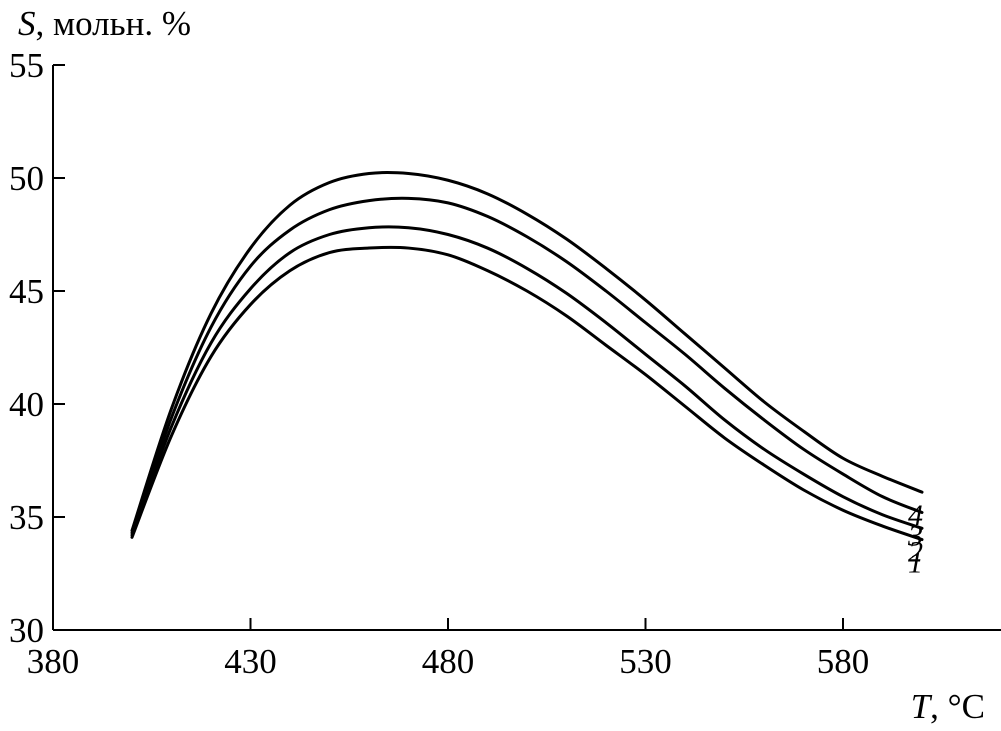  Describe the element at coordinates (915, 563) in the screenshot. I see `series-label-1: 1` at that location.